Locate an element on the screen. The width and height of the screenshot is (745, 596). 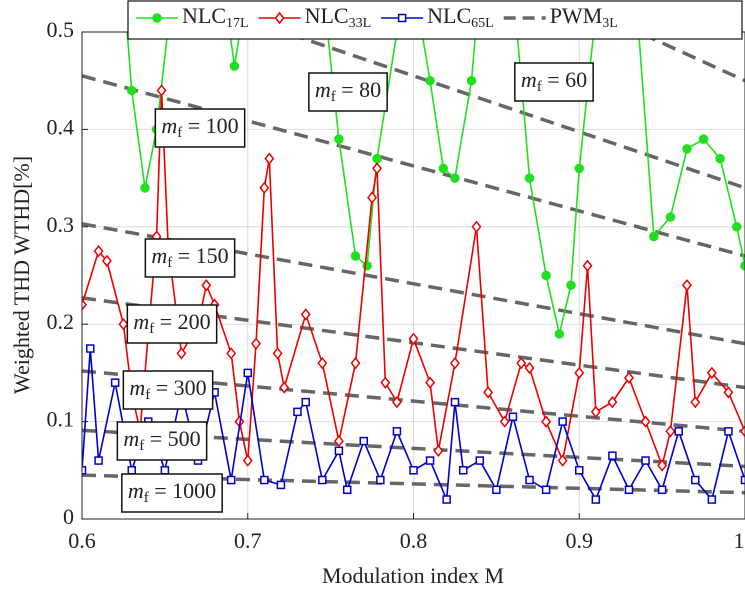
annotation-text: mf = 150 is located at coordinates (189, 257).